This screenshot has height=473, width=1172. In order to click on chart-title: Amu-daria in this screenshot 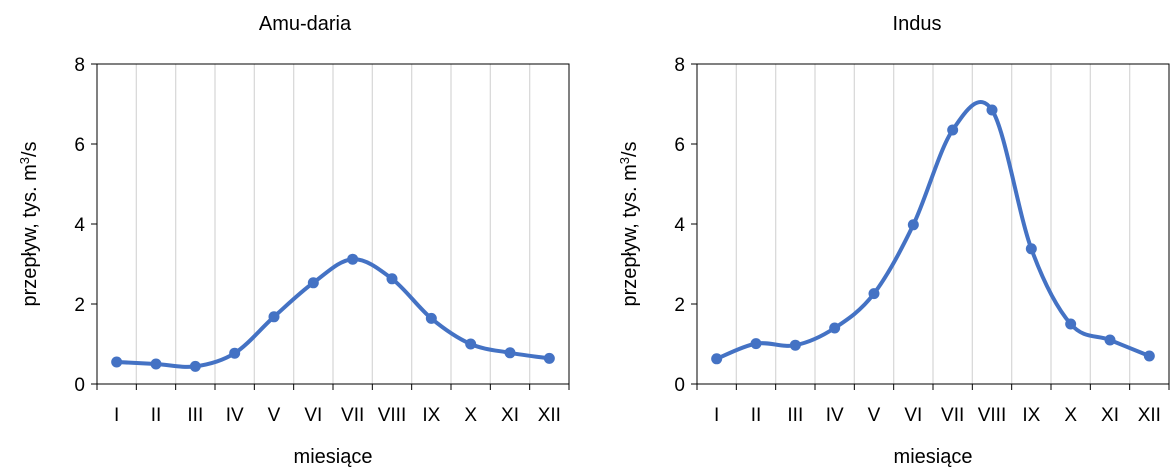, I will do `click(305, 24)`.